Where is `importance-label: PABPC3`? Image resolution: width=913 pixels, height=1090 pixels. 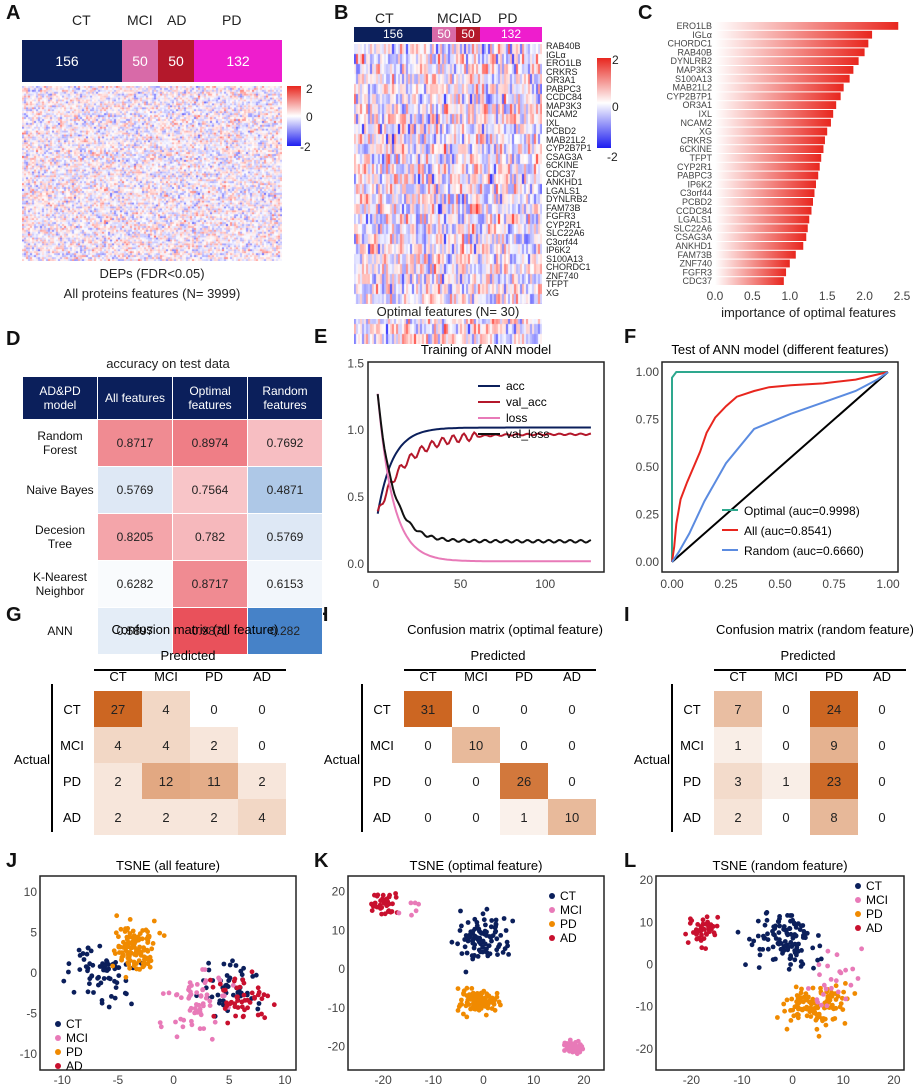 importance-label: PABPC3 is located at coordinates (694, 176).